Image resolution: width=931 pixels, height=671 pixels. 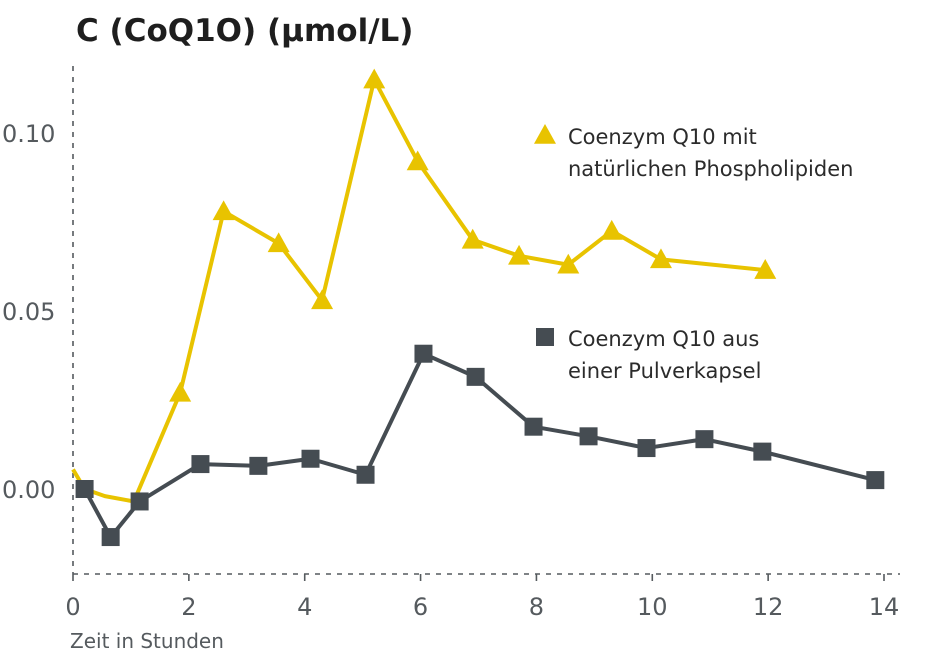 What do you see at coordinates (28, 490) in the screenshot?
I see `y-tick-label: 0.00` at bounding box center [28, 490].